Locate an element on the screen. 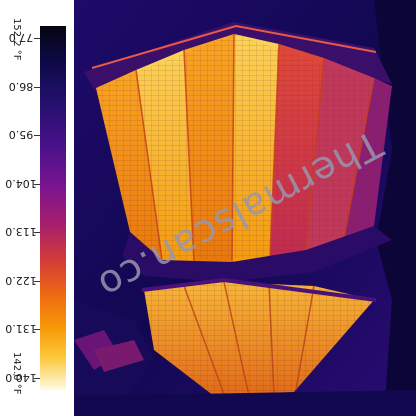 The width and height of the screenshot is (416, 416). scale-tick-label: 131.0 is located at coordinates (21, 329).